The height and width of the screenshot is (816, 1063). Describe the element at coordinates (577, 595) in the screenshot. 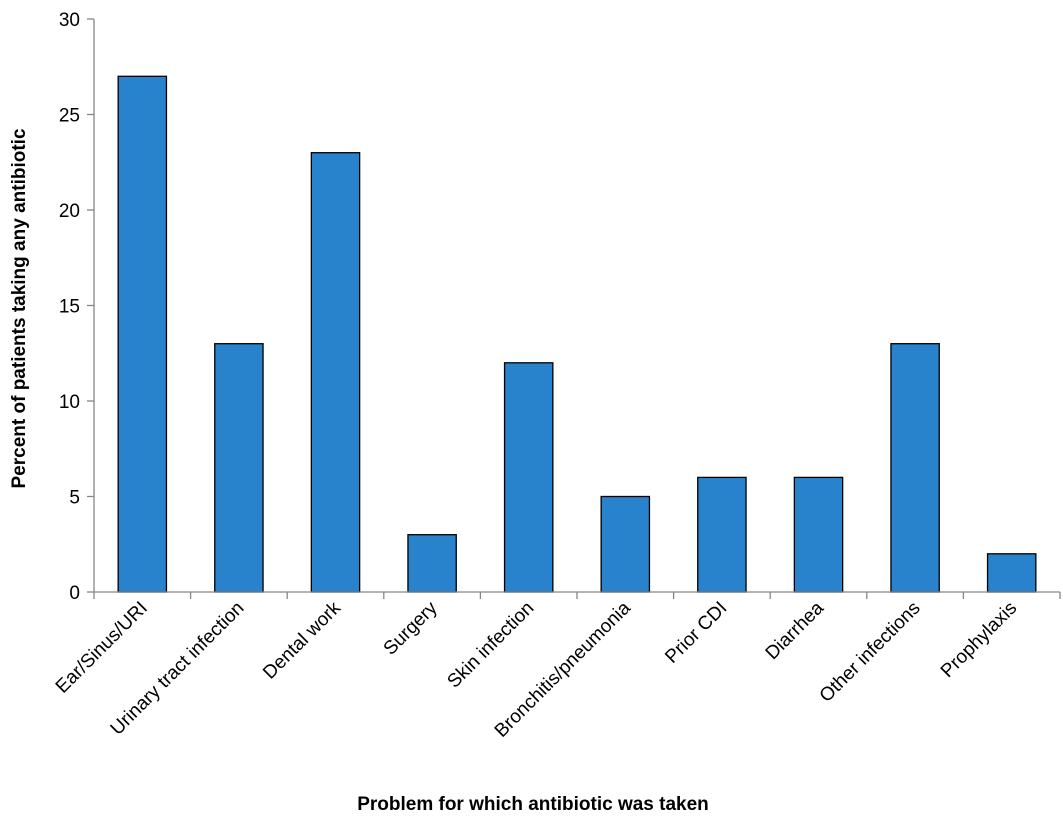

I see `x-axis-ticks` at that location.